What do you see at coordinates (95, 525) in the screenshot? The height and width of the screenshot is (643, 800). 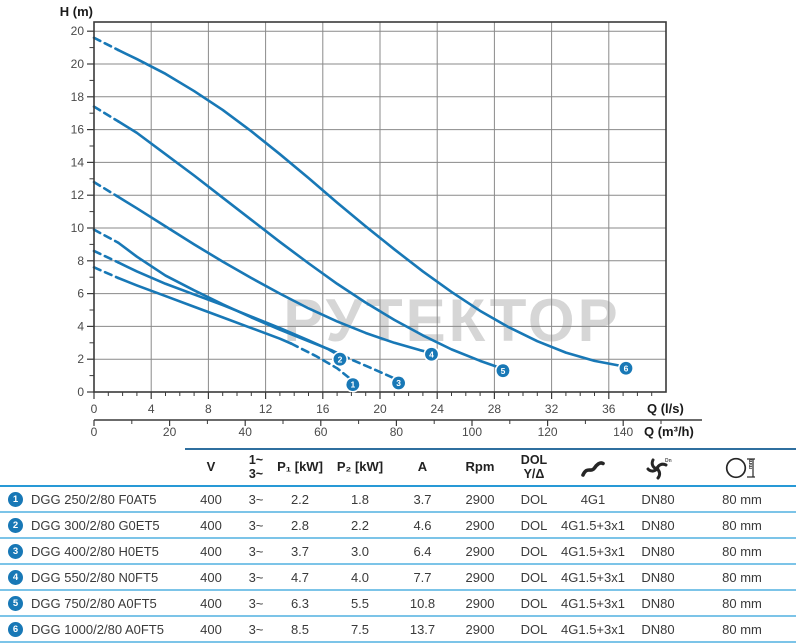 I see `model-name: DGG 300/2/80 G0ET5` at bounding box center [95, 525].